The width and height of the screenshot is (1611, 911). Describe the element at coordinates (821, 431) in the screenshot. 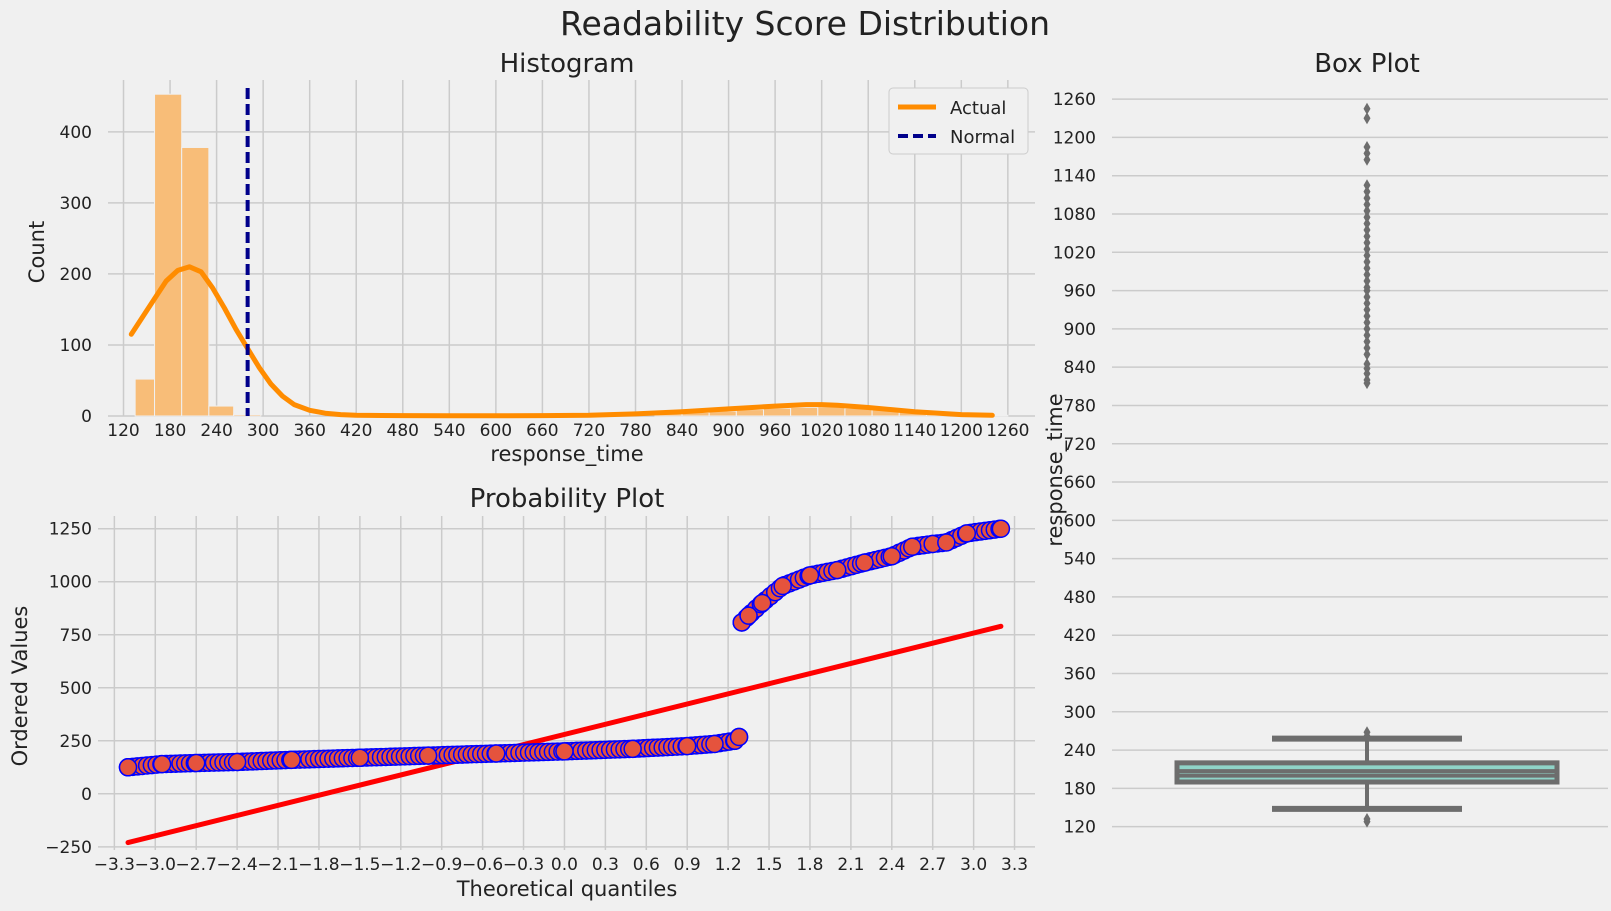

I see `x-tick-label: 1020` at that location.